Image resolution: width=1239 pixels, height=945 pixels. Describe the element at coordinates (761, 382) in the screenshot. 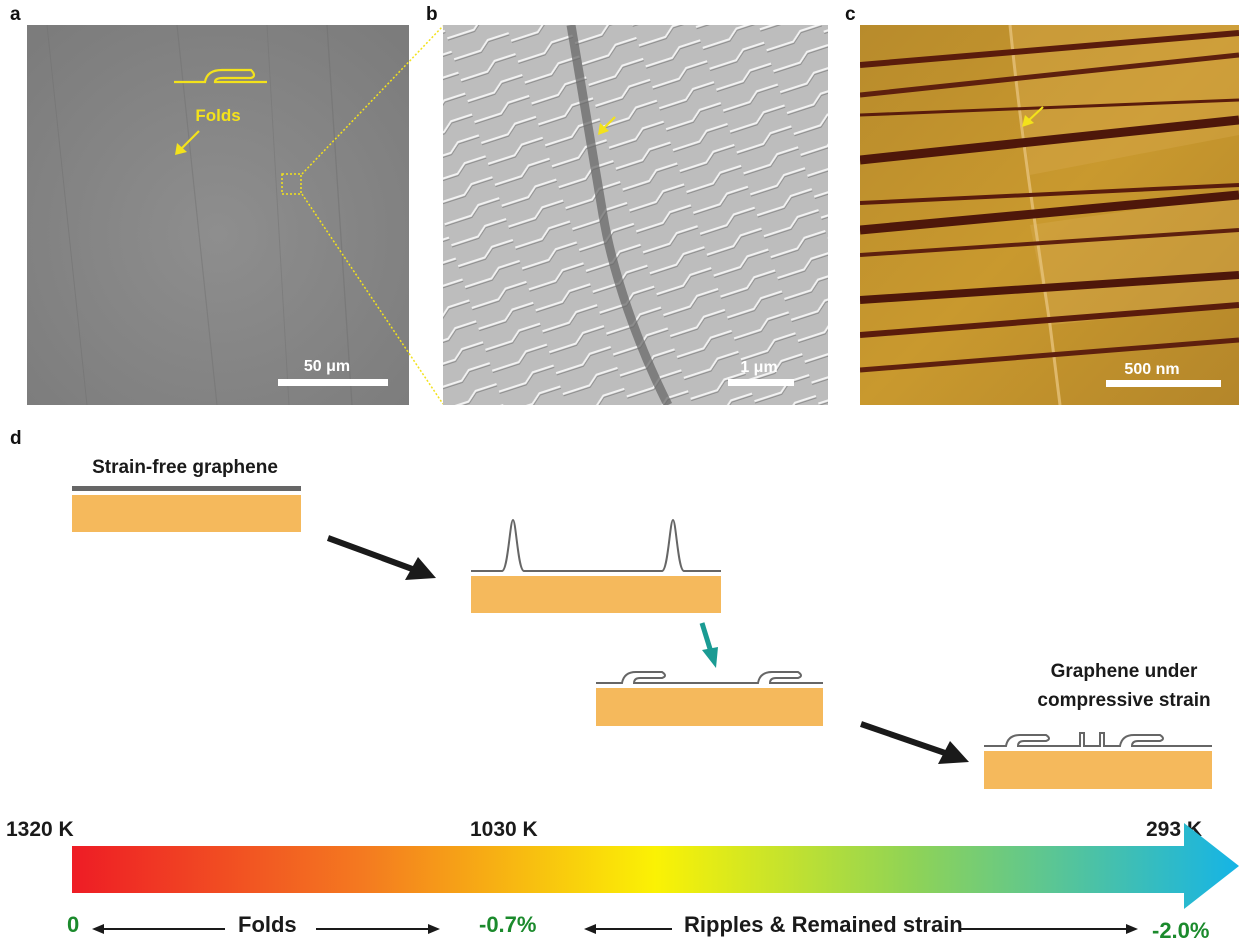

I see `scale-bar-b` at that location.